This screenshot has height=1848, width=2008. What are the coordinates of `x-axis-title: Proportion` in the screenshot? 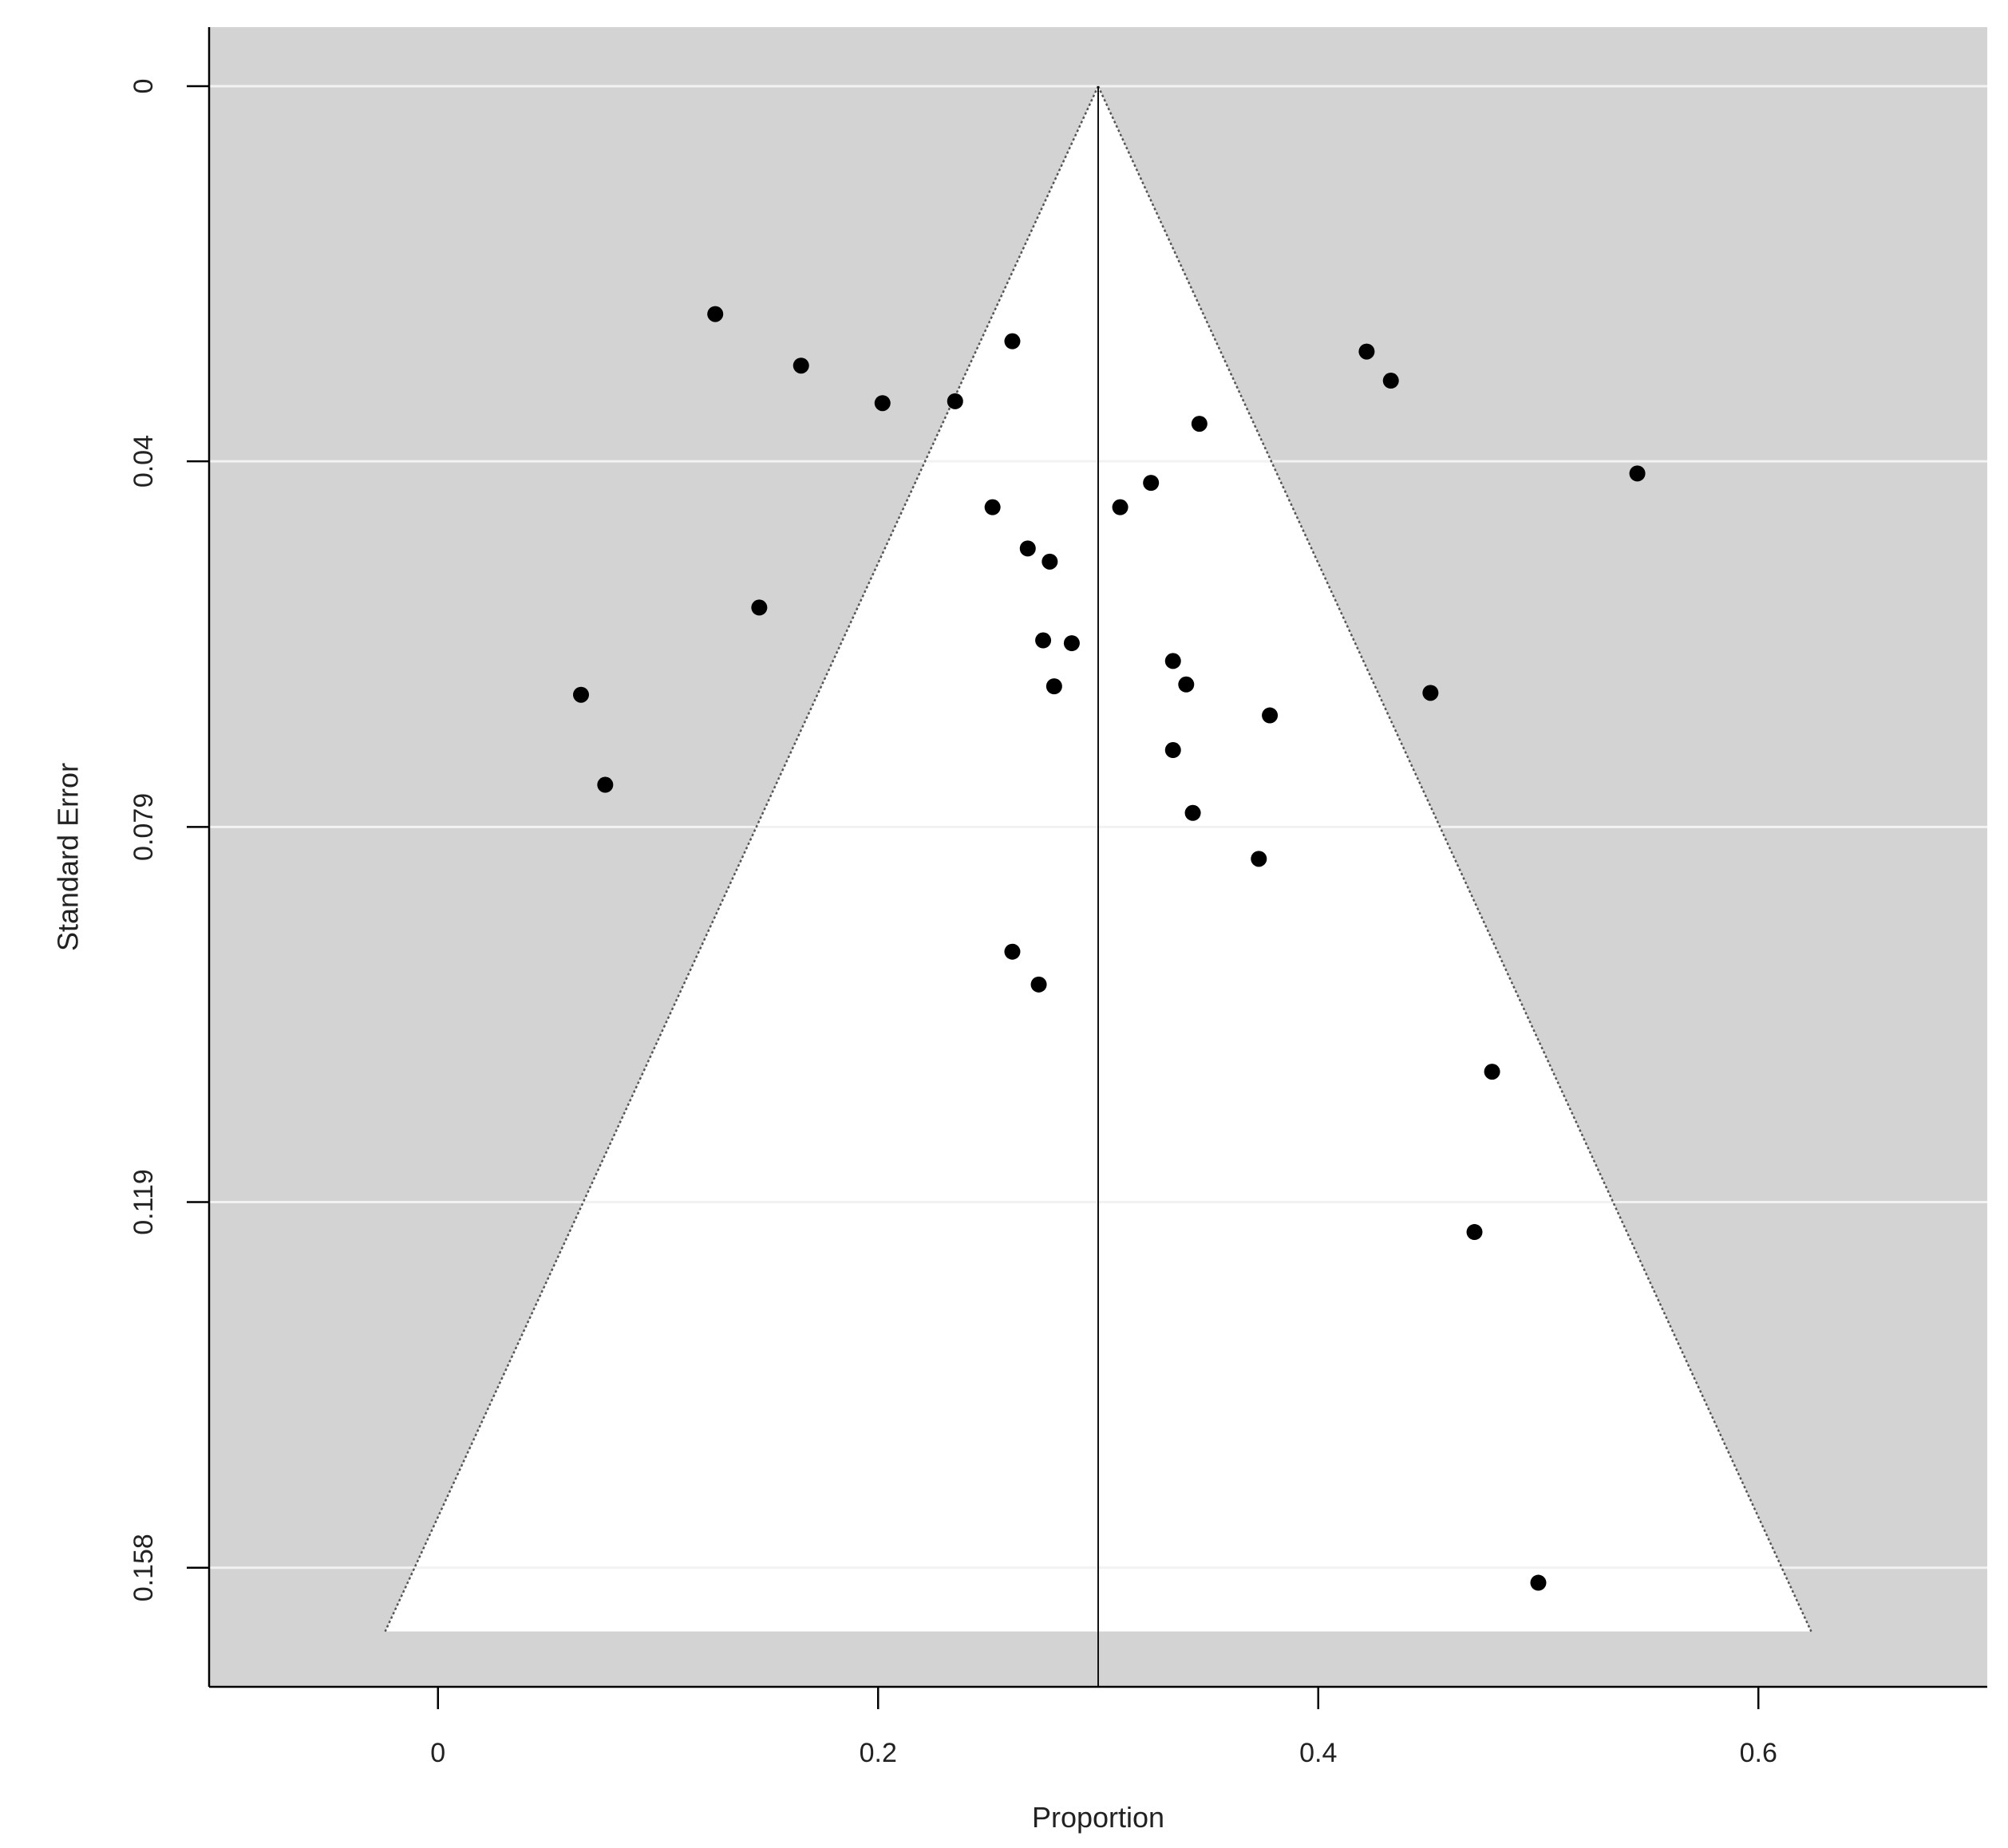 It's located at (1098, 1817).